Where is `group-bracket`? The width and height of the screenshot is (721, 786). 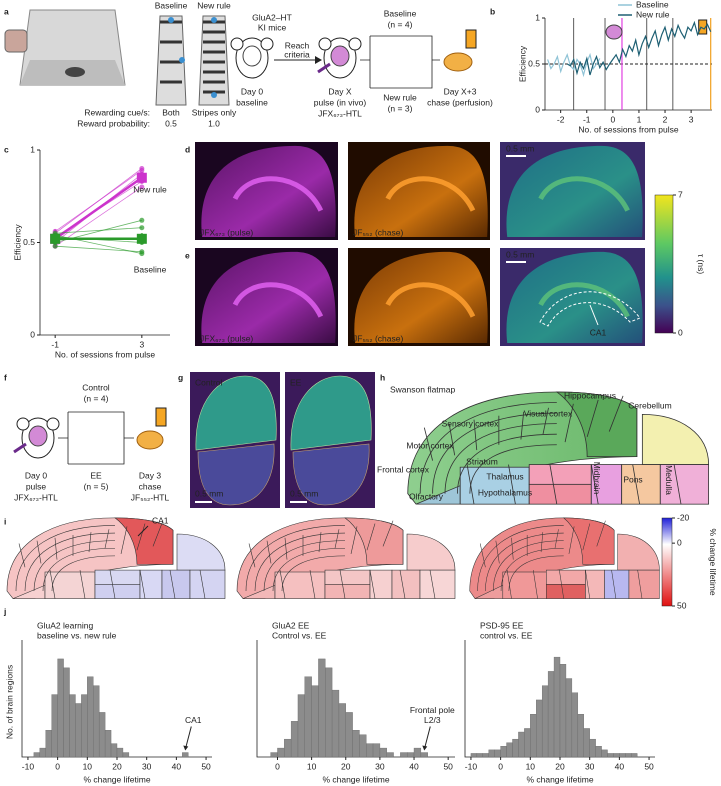 group-bracket is located at coordinates (96, 438).